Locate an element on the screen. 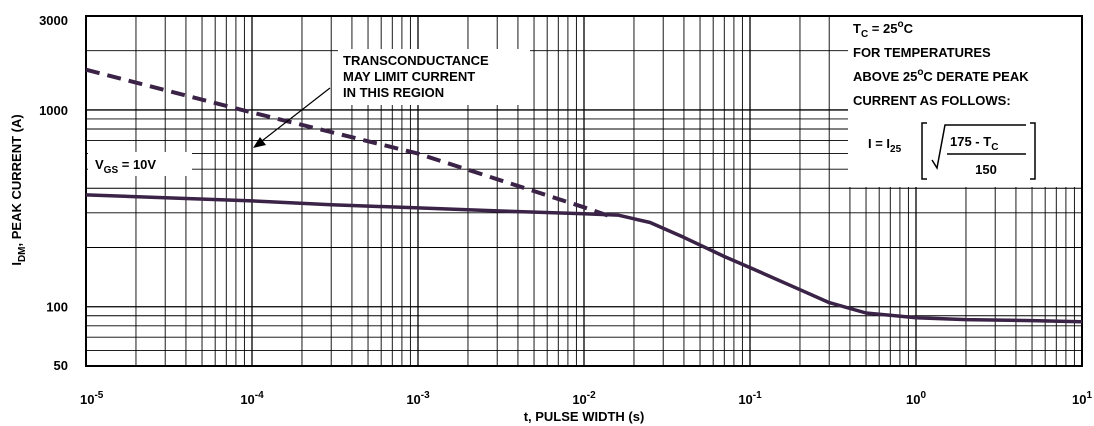  x-axis-label: t, PULSE WIDTH (s) is located at coordinates (584, 416).